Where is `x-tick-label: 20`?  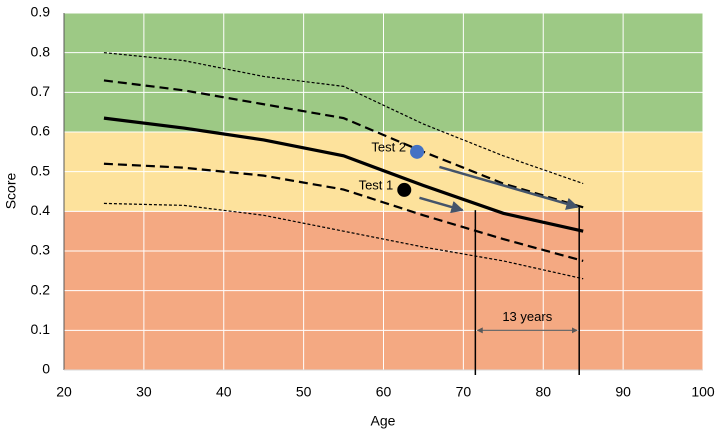
x-tick-label: 20 is located at coordinates (64, 392).